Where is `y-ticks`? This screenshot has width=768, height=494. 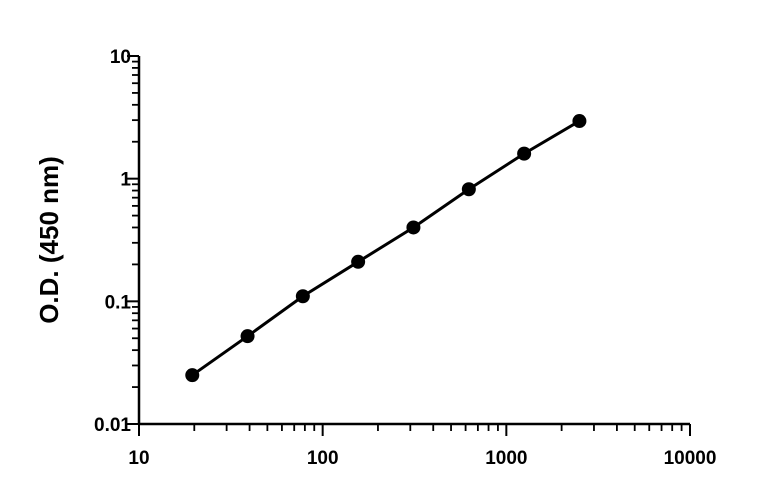 y-ticks is located at coordinates (133, 240).